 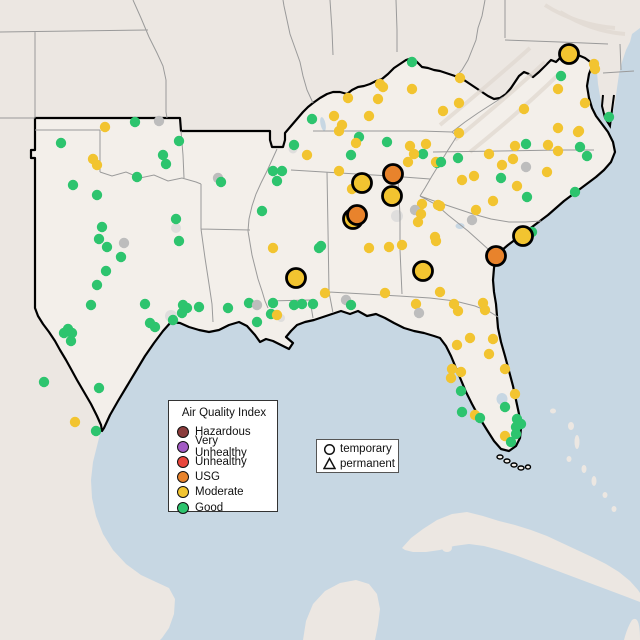 What do you see at coordinates (221, 446) in the screenshot?
I see `aqi-legend-label: Very Unhealthy` at bounding box center [221, 446].